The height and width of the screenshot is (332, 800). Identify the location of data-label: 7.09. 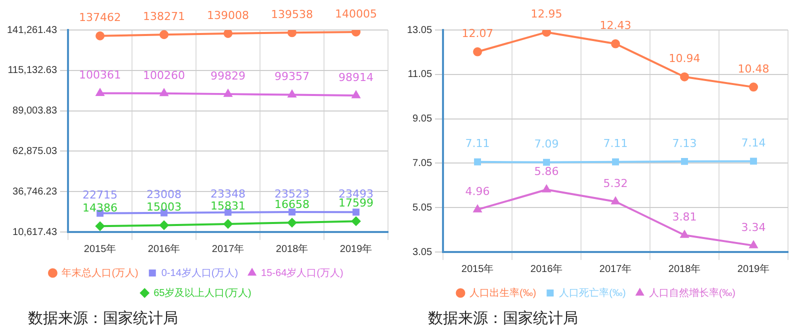
(546, 144).